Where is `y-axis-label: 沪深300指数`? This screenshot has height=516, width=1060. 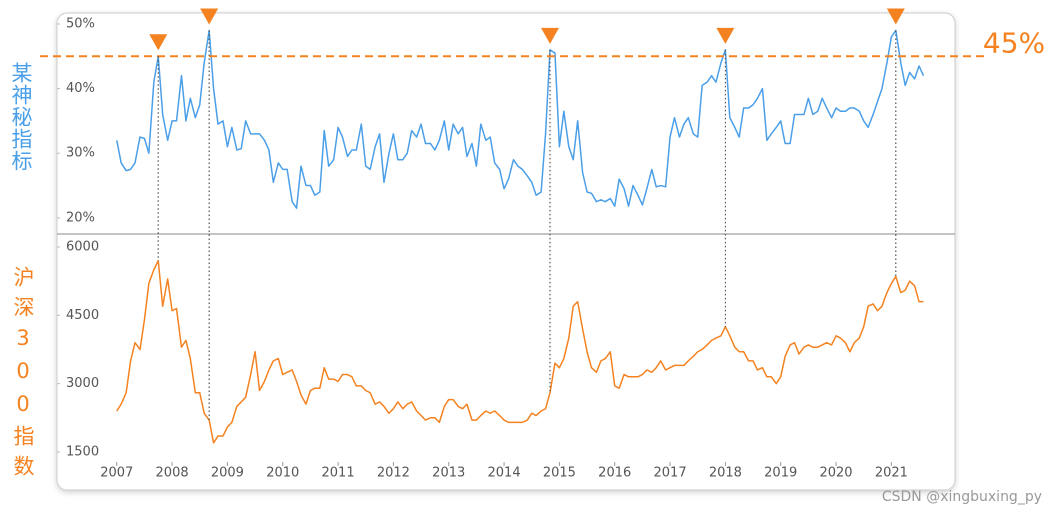 y-axis-label: 沪深300指数 is located at coordinates (23, 375).